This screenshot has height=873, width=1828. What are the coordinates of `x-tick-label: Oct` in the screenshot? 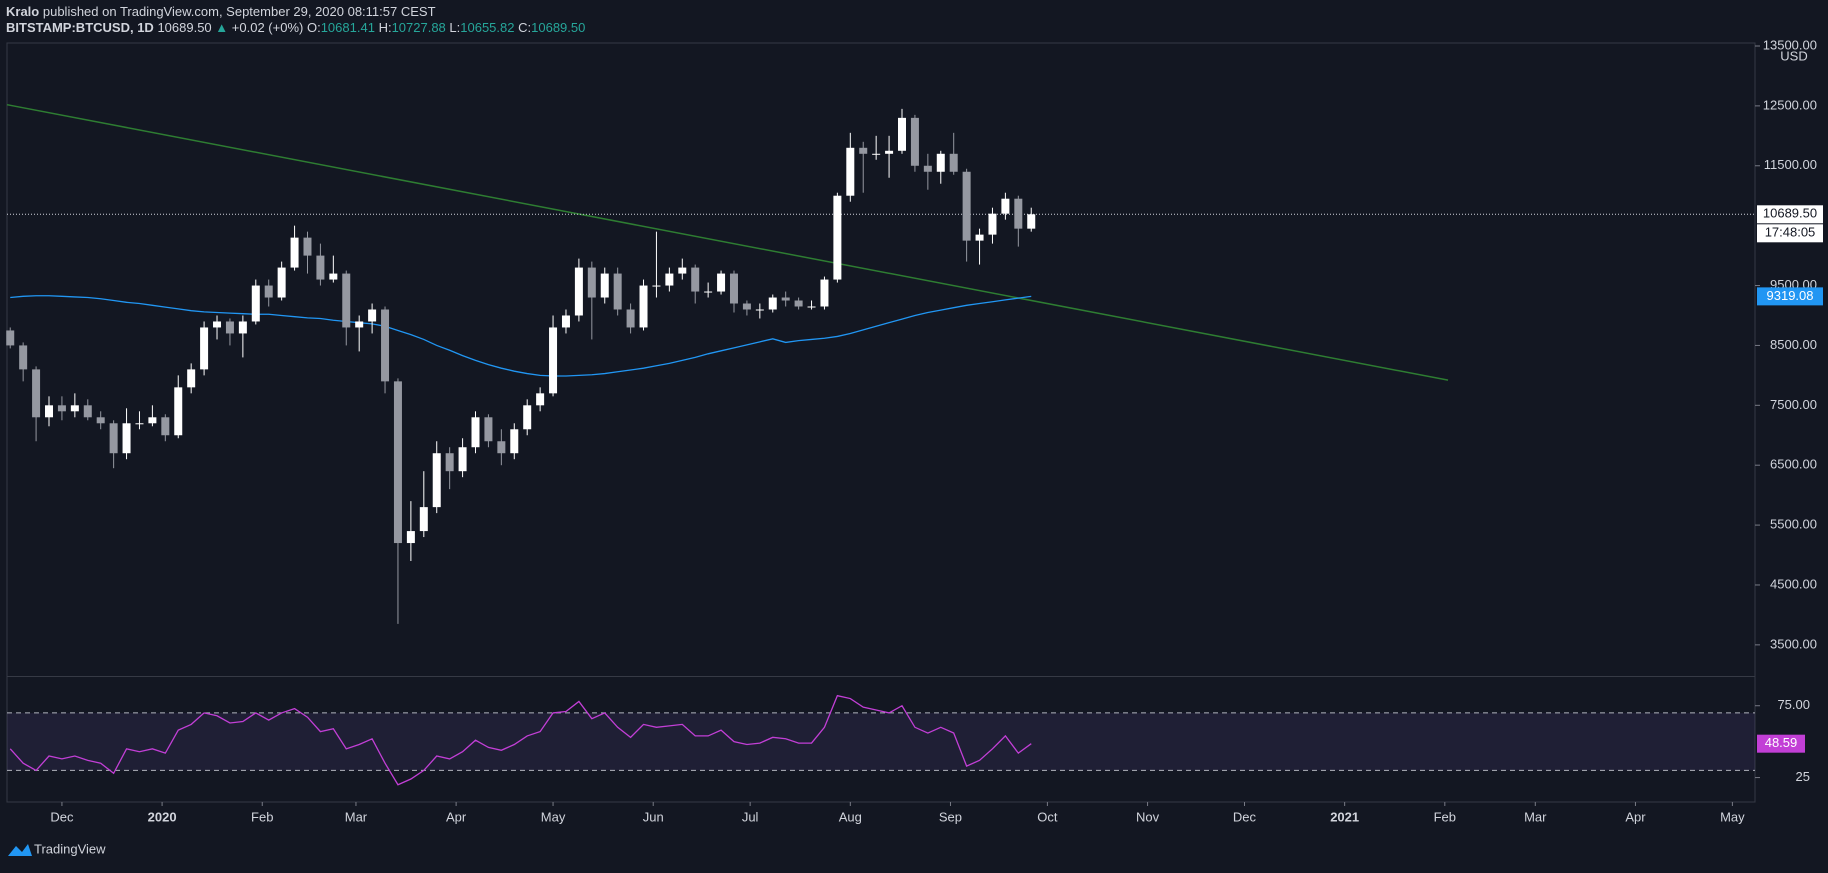 It's located at (1047, 816).